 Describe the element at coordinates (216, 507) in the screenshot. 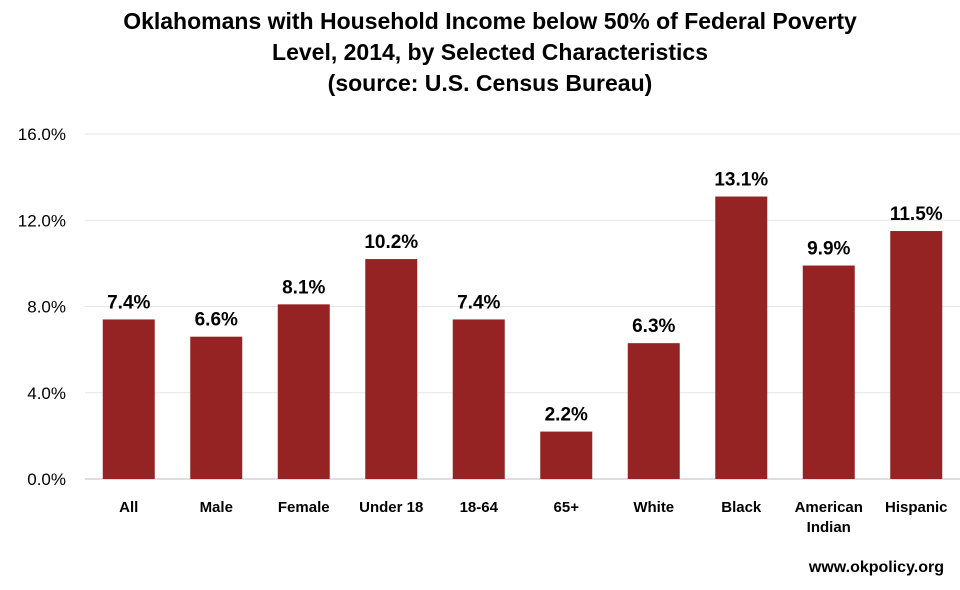

I see `x-tick-label: Male` at that location.